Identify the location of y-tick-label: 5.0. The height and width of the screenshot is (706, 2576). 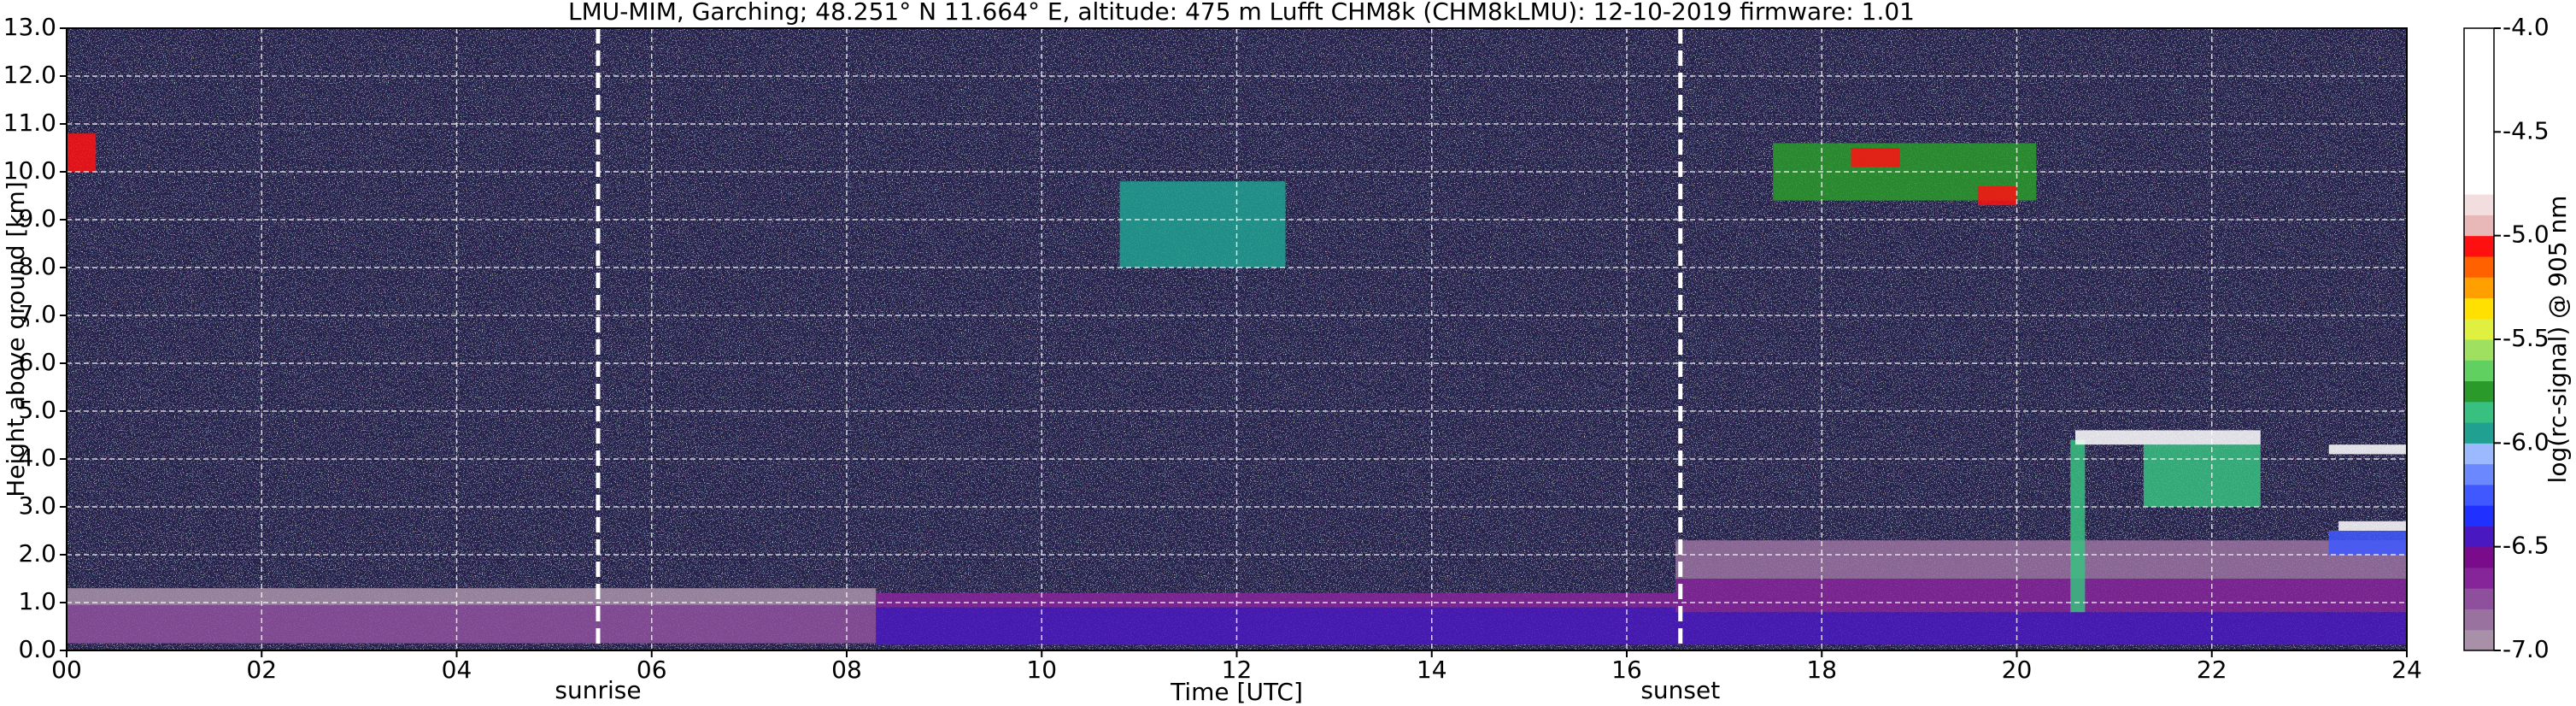
(37, 410).